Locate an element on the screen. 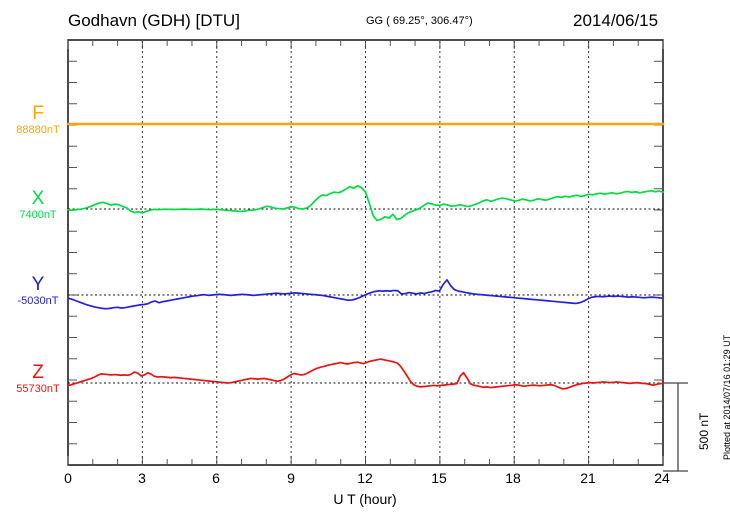 The height and width of the screenshot is (520, 730). xtick-label: 9 is located at coordinates (291, 478).